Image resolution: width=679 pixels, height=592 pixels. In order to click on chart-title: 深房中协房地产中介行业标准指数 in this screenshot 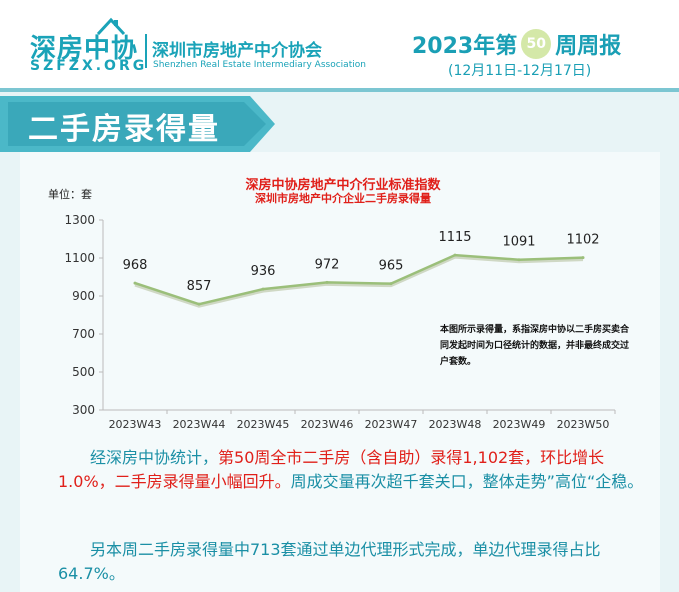, I will do `click(343, 185)`.